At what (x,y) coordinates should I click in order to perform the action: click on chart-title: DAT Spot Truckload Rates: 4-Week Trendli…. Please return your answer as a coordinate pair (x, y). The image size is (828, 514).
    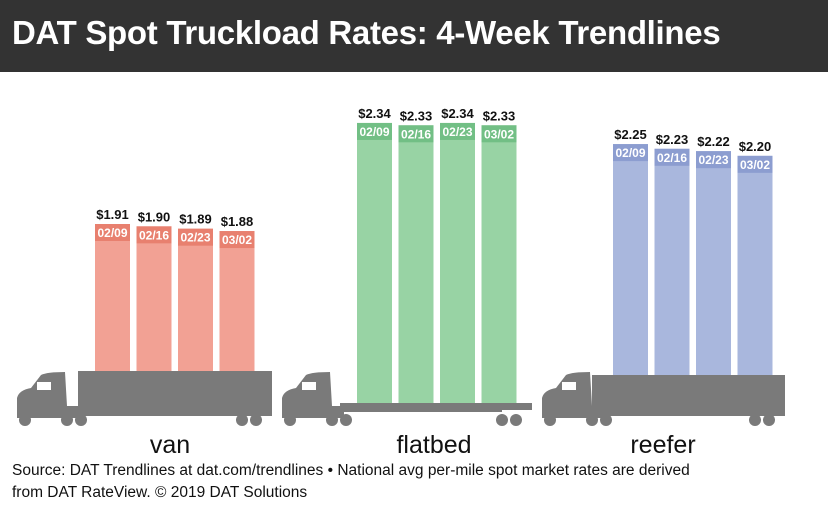
    Looking at the image, I should click on (366, 32).